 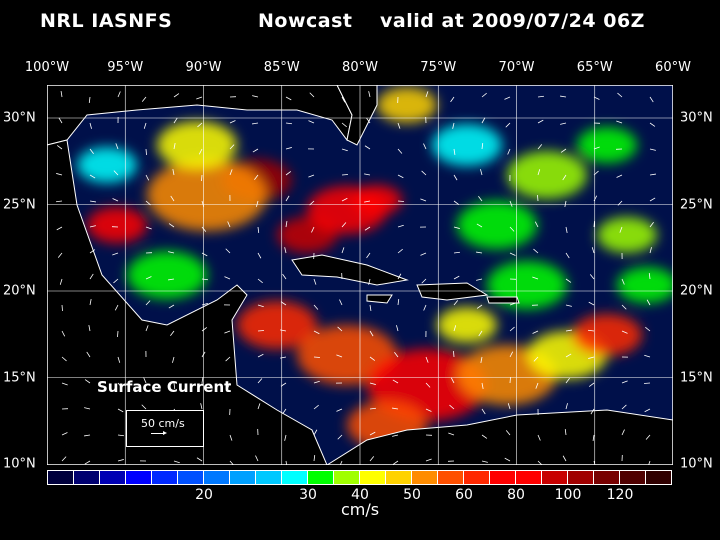 What do you see at coordinates (360, 509) in the screenshot?
I see `colorbar-unit: cm/s` at bounding box center [360, 509].